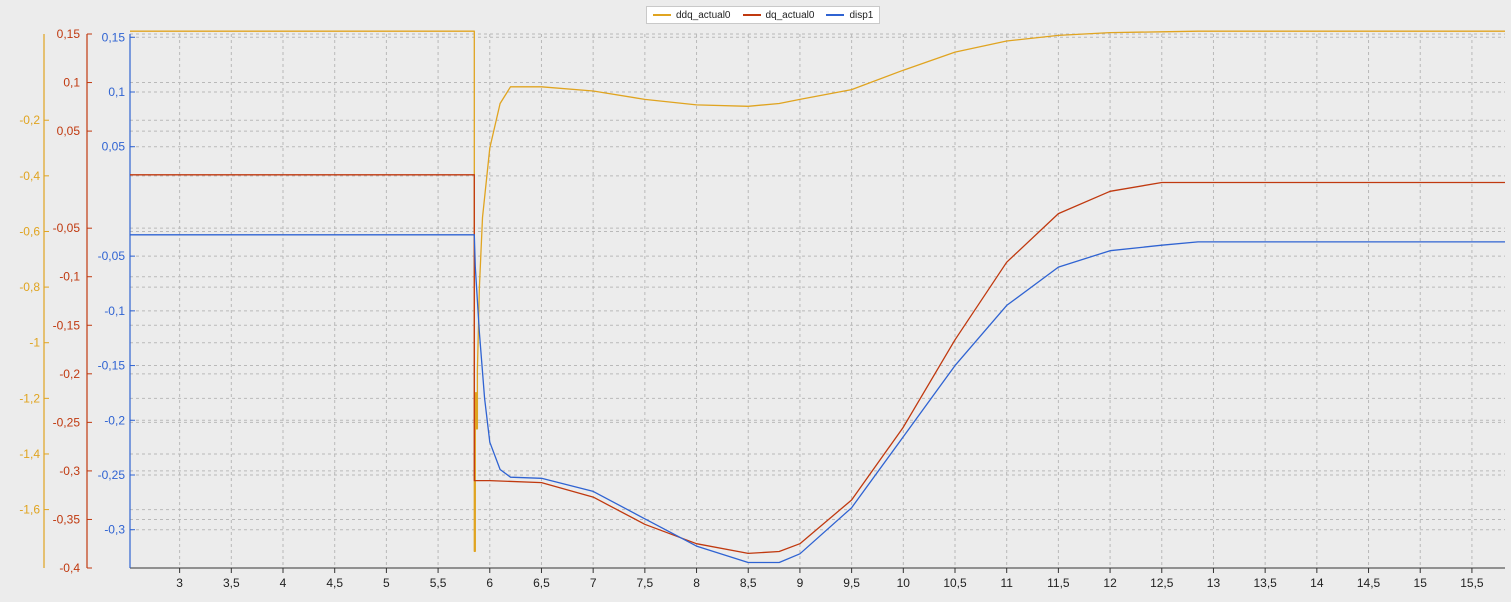 The width and height of the screenshot is (1511, 602). What do you see at coordinates (593, 583) in the screenshot?
I see `x-tick-label: 7` at bounding box center [593, 583].